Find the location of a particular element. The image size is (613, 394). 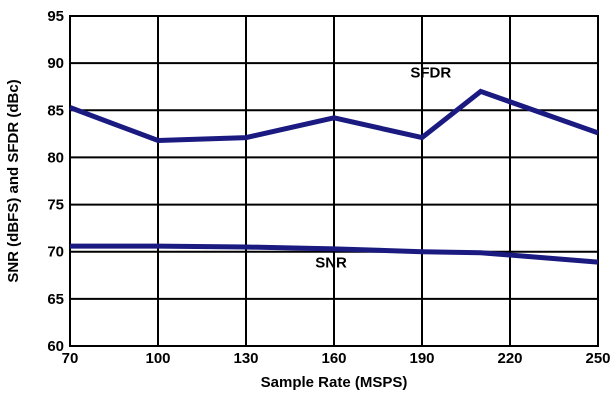

x-tick-label: 100 is located at coordinates (157, 358).